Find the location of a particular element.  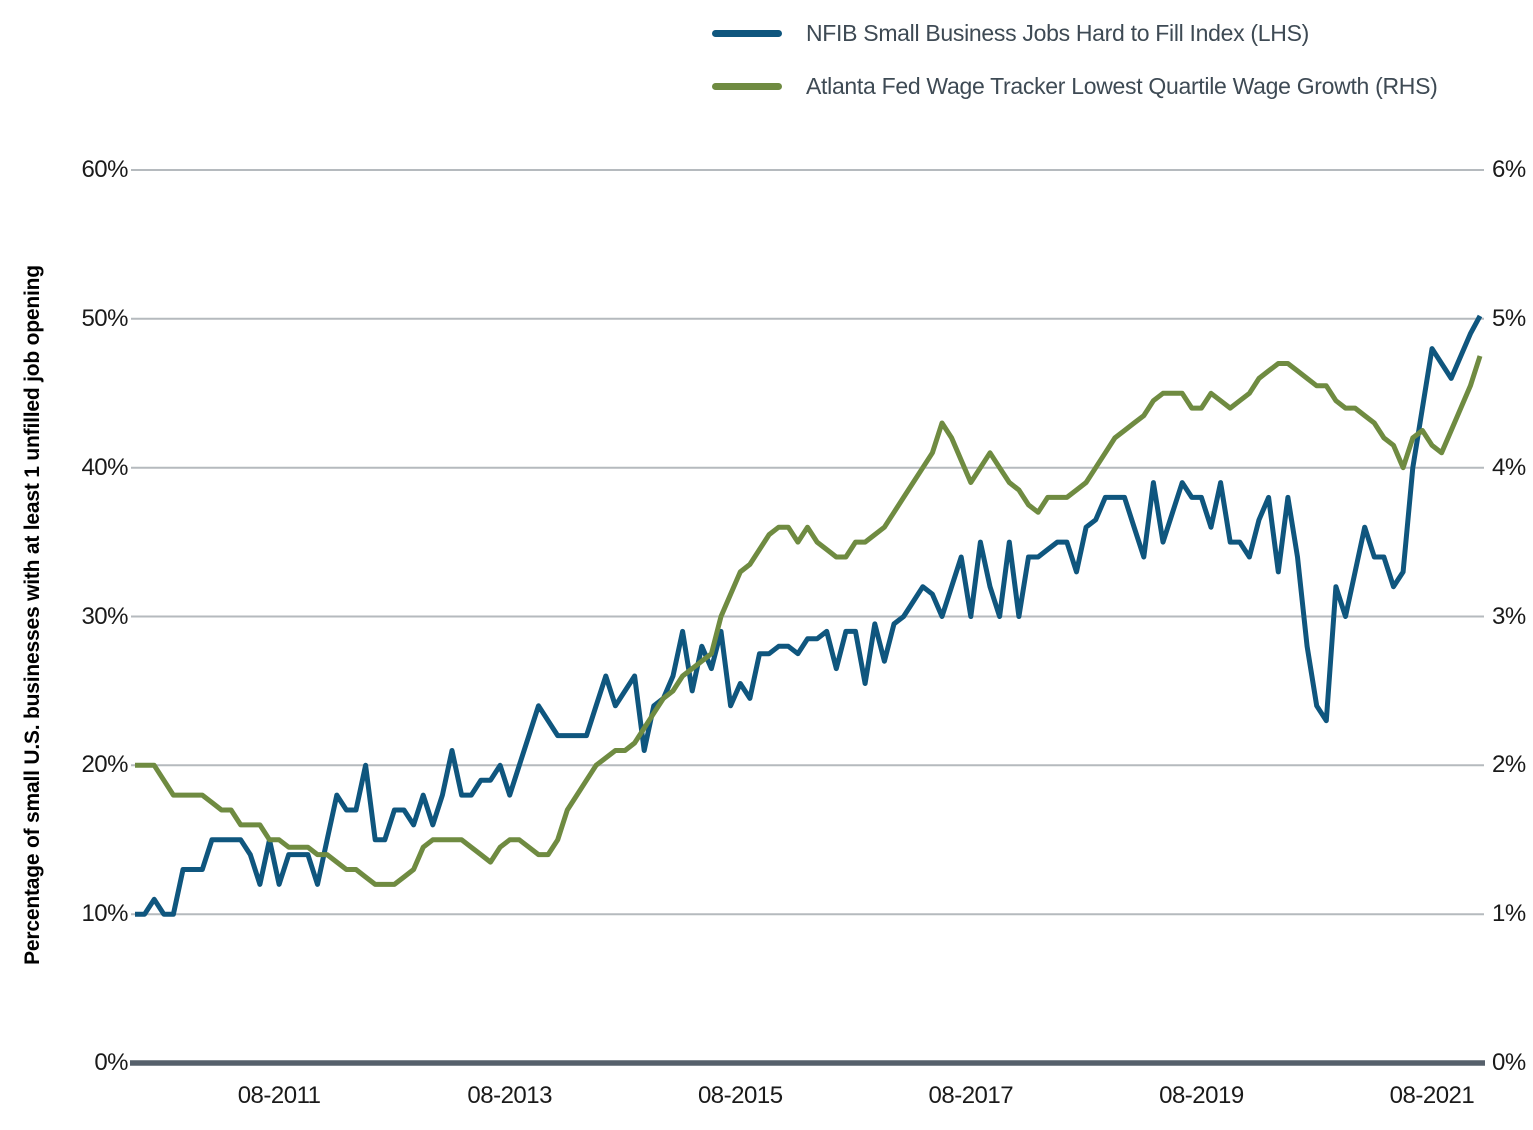

right-axis-tick-2%: 2% is located at coordinates (1509, 765).